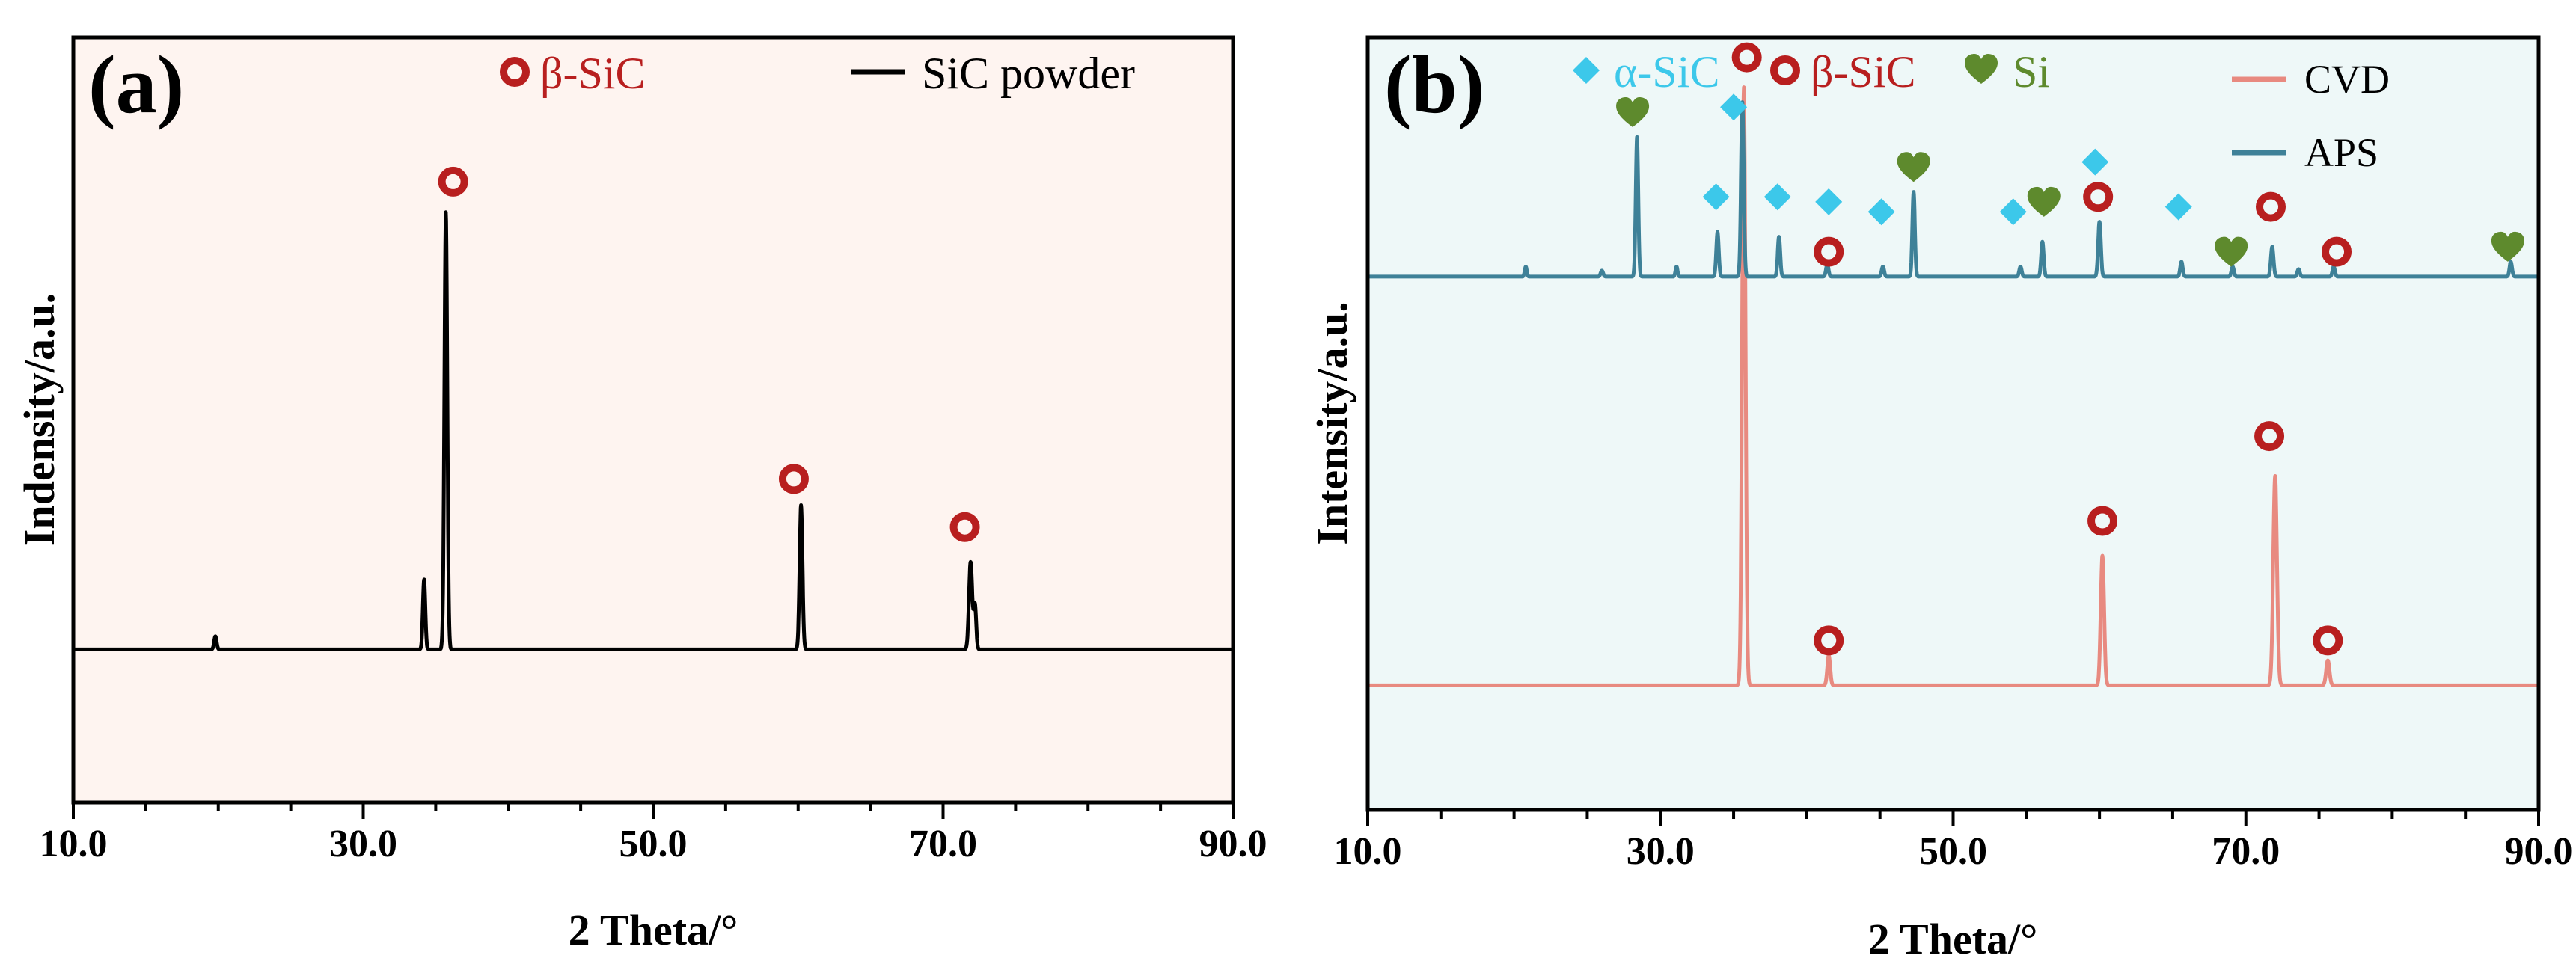  I want to click on panel-b-phase-legend: α-SiC β-SiC Si, so click(1812, 71).